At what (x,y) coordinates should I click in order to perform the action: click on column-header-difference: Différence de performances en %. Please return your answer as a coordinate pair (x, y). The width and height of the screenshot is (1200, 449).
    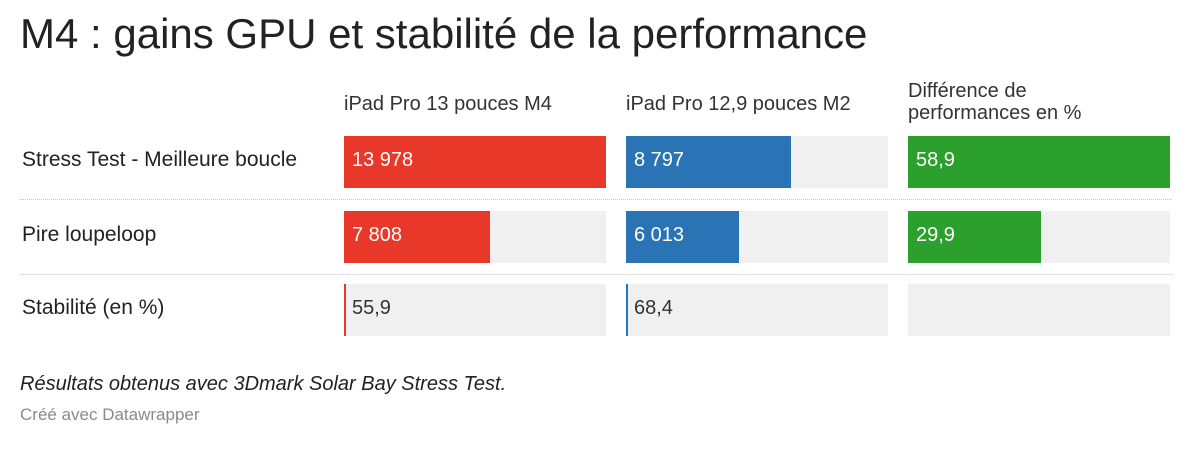
    Looking at the image, I should click on (995, 102).